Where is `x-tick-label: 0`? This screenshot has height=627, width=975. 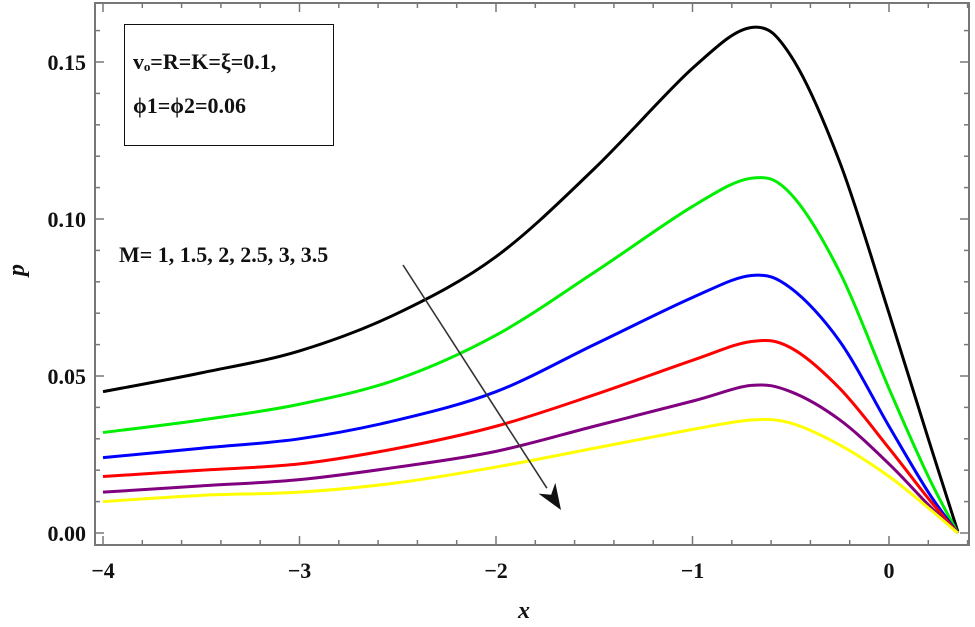
x-tick-label: 0 is located at coordinates (889, 570).